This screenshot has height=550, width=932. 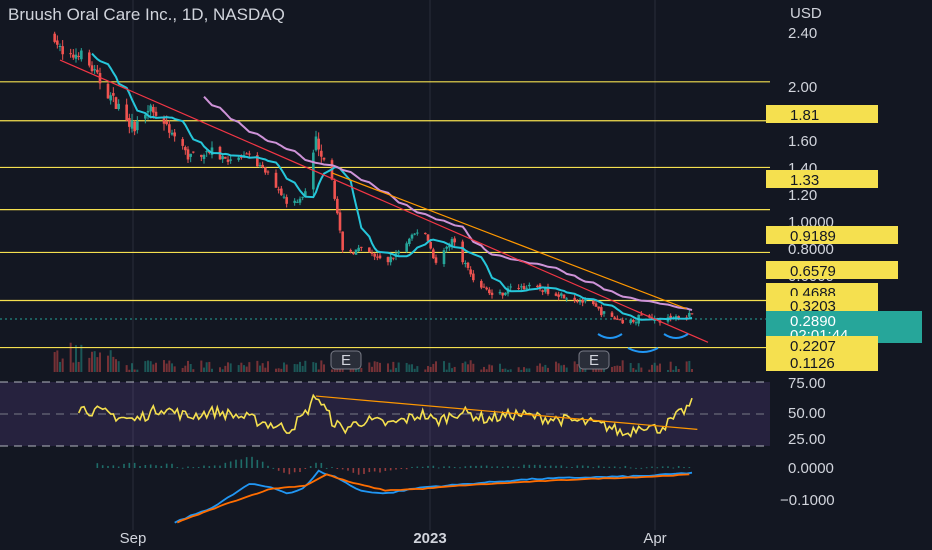 I want to click on rsi-pane, so click(x=385, y=414).